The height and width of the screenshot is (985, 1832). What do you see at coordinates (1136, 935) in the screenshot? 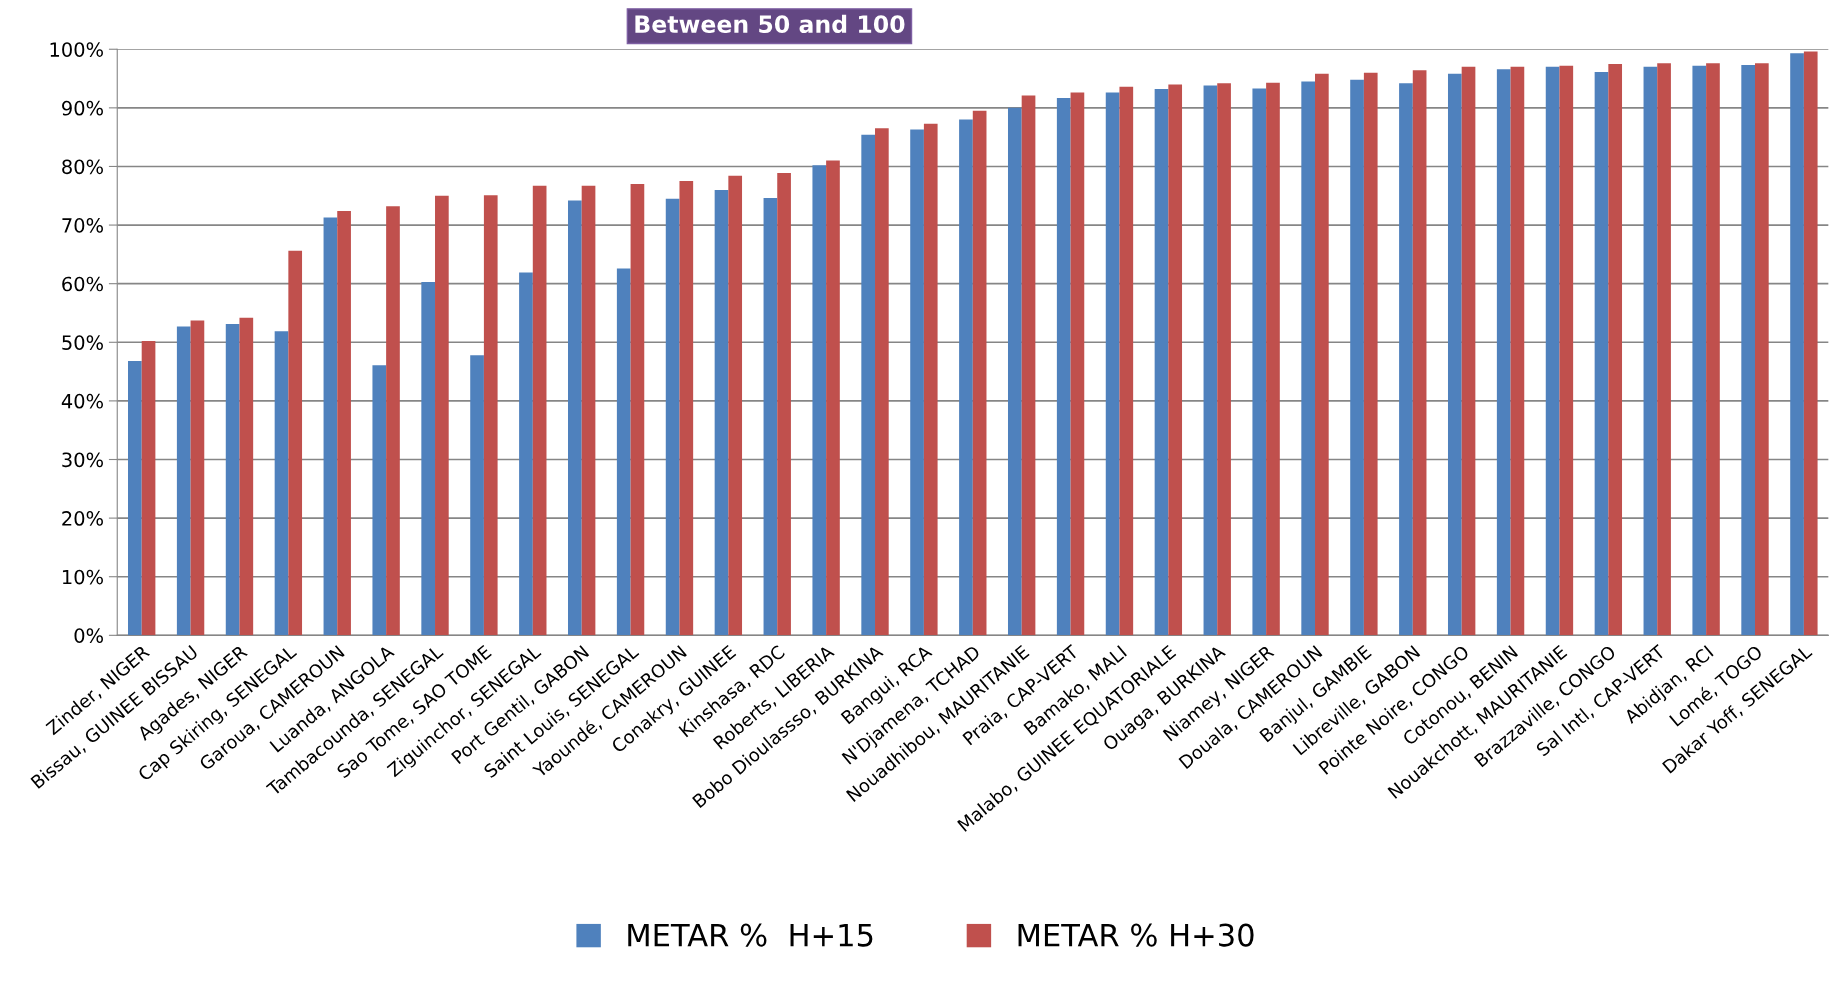
I see `legend-label: METAR % H+30` at bounding box center [1136, 935].